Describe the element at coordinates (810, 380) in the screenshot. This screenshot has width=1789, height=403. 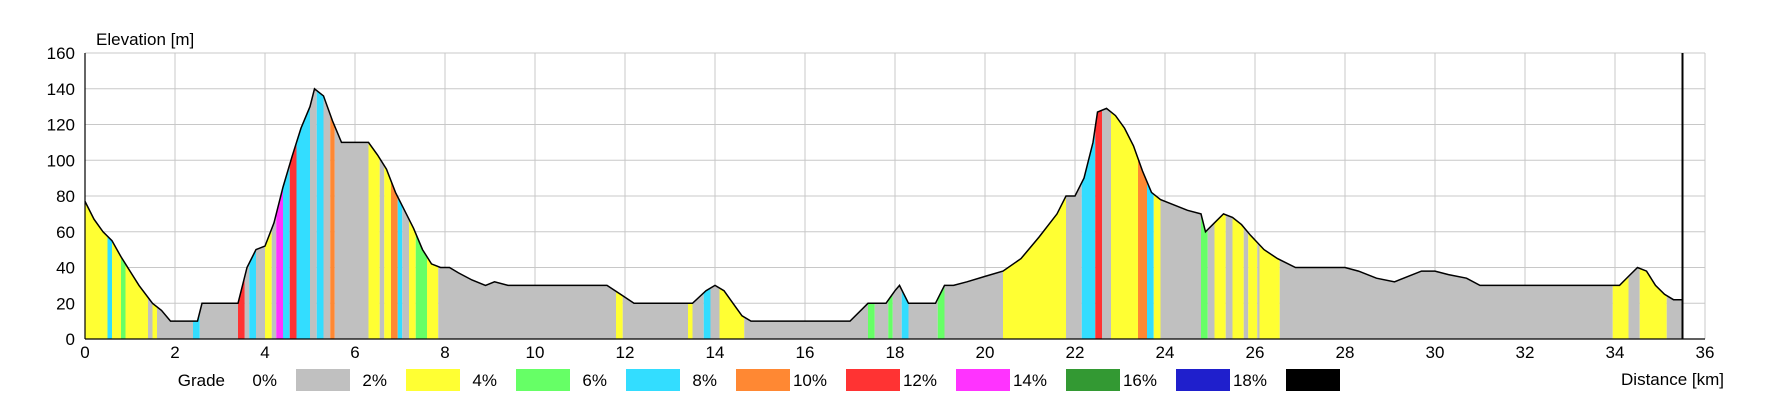
I see `legend-item-label: 10%` at that location.